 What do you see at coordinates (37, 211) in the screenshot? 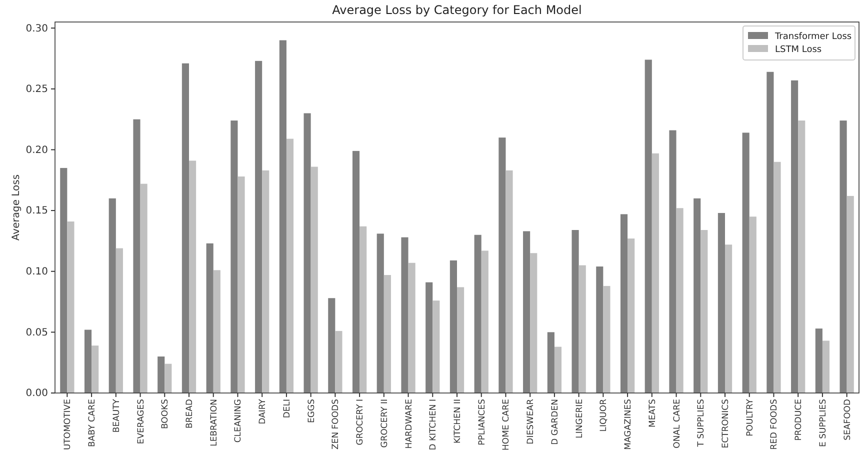
I see `y-tick-label: 0.15` at bounding box center [37, 211].